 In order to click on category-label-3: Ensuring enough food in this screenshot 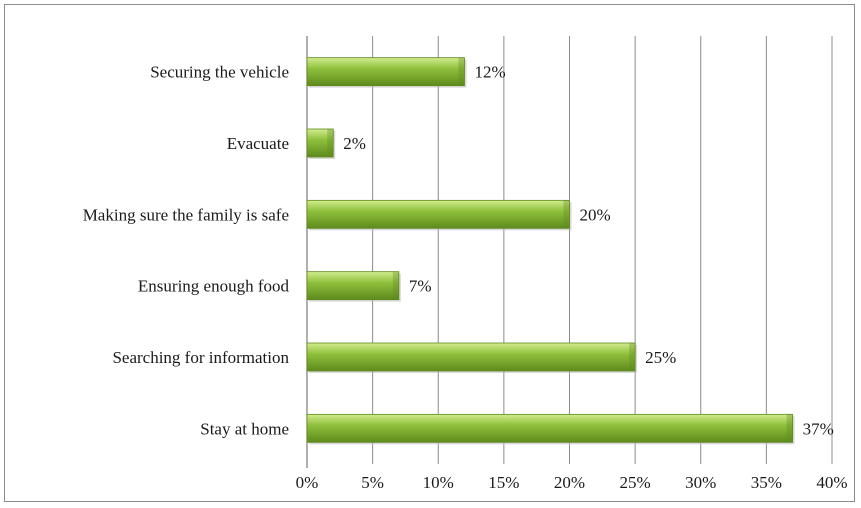, I will do `click(214, 286)`.